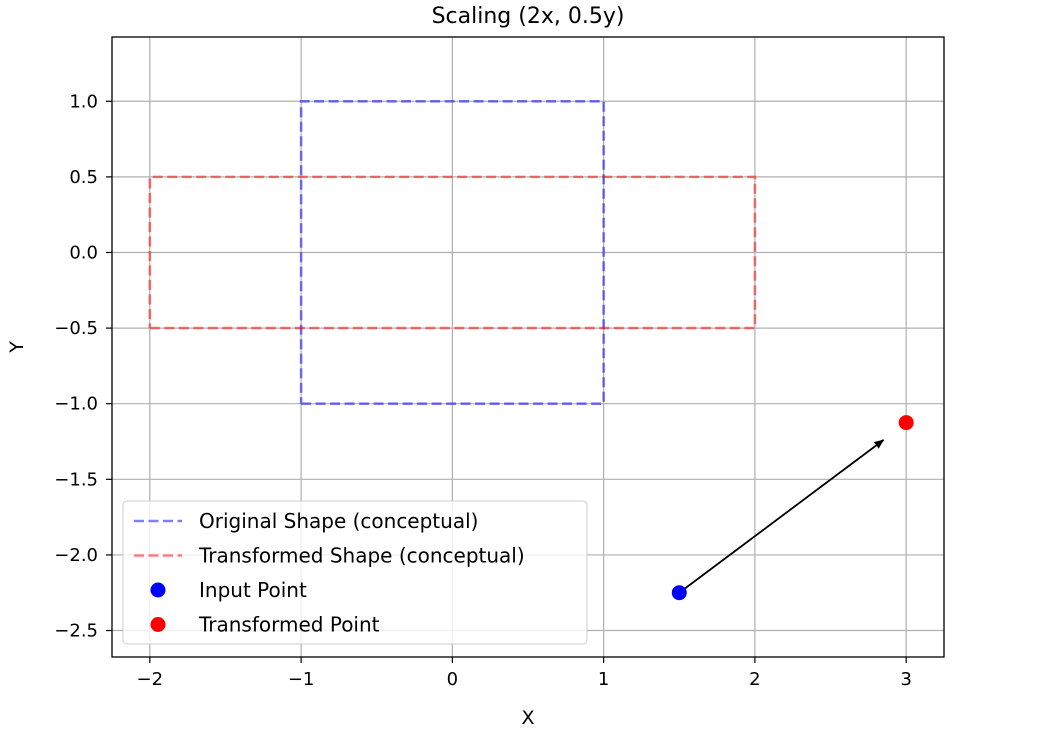 The image size is (1048, 733). Describe the element at coordinates (528, 16) in the screenshot. I see `chart-title: Scaling (2x, 0.5y)` at that location.